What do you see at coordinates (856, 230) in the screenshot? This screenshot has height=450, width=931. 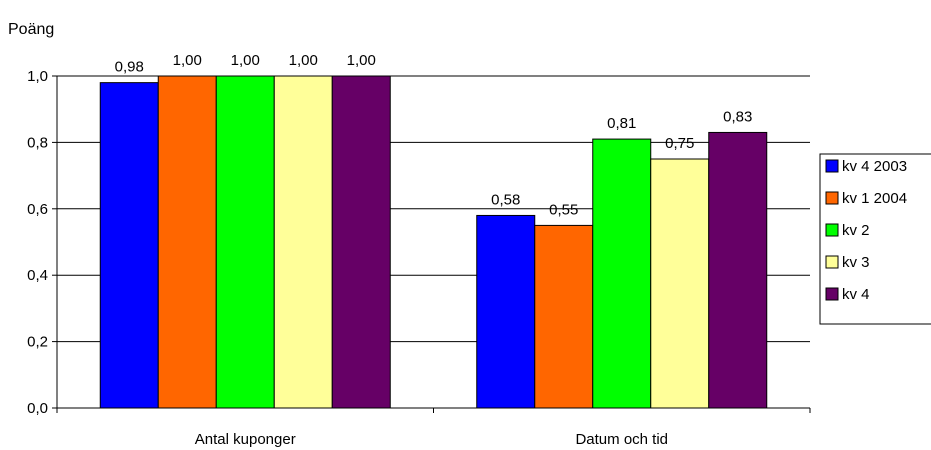 I see `legend-label: kv 2` at bounding box center [856, 230].